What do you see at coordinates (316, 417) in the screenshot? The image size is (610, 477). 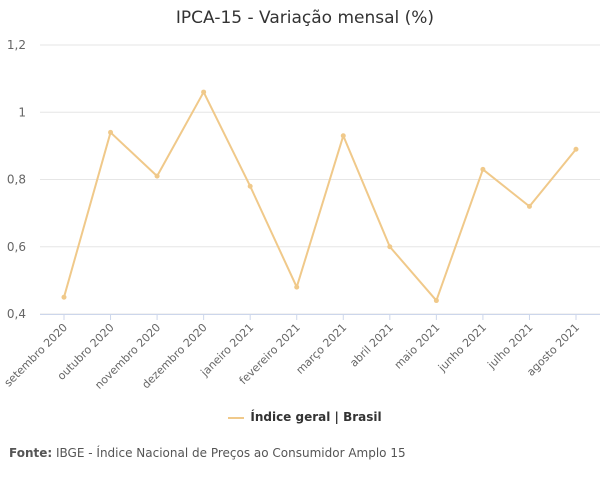 I see `legend-label: Índice geral | Brasil` at bounding box center [316, 417].